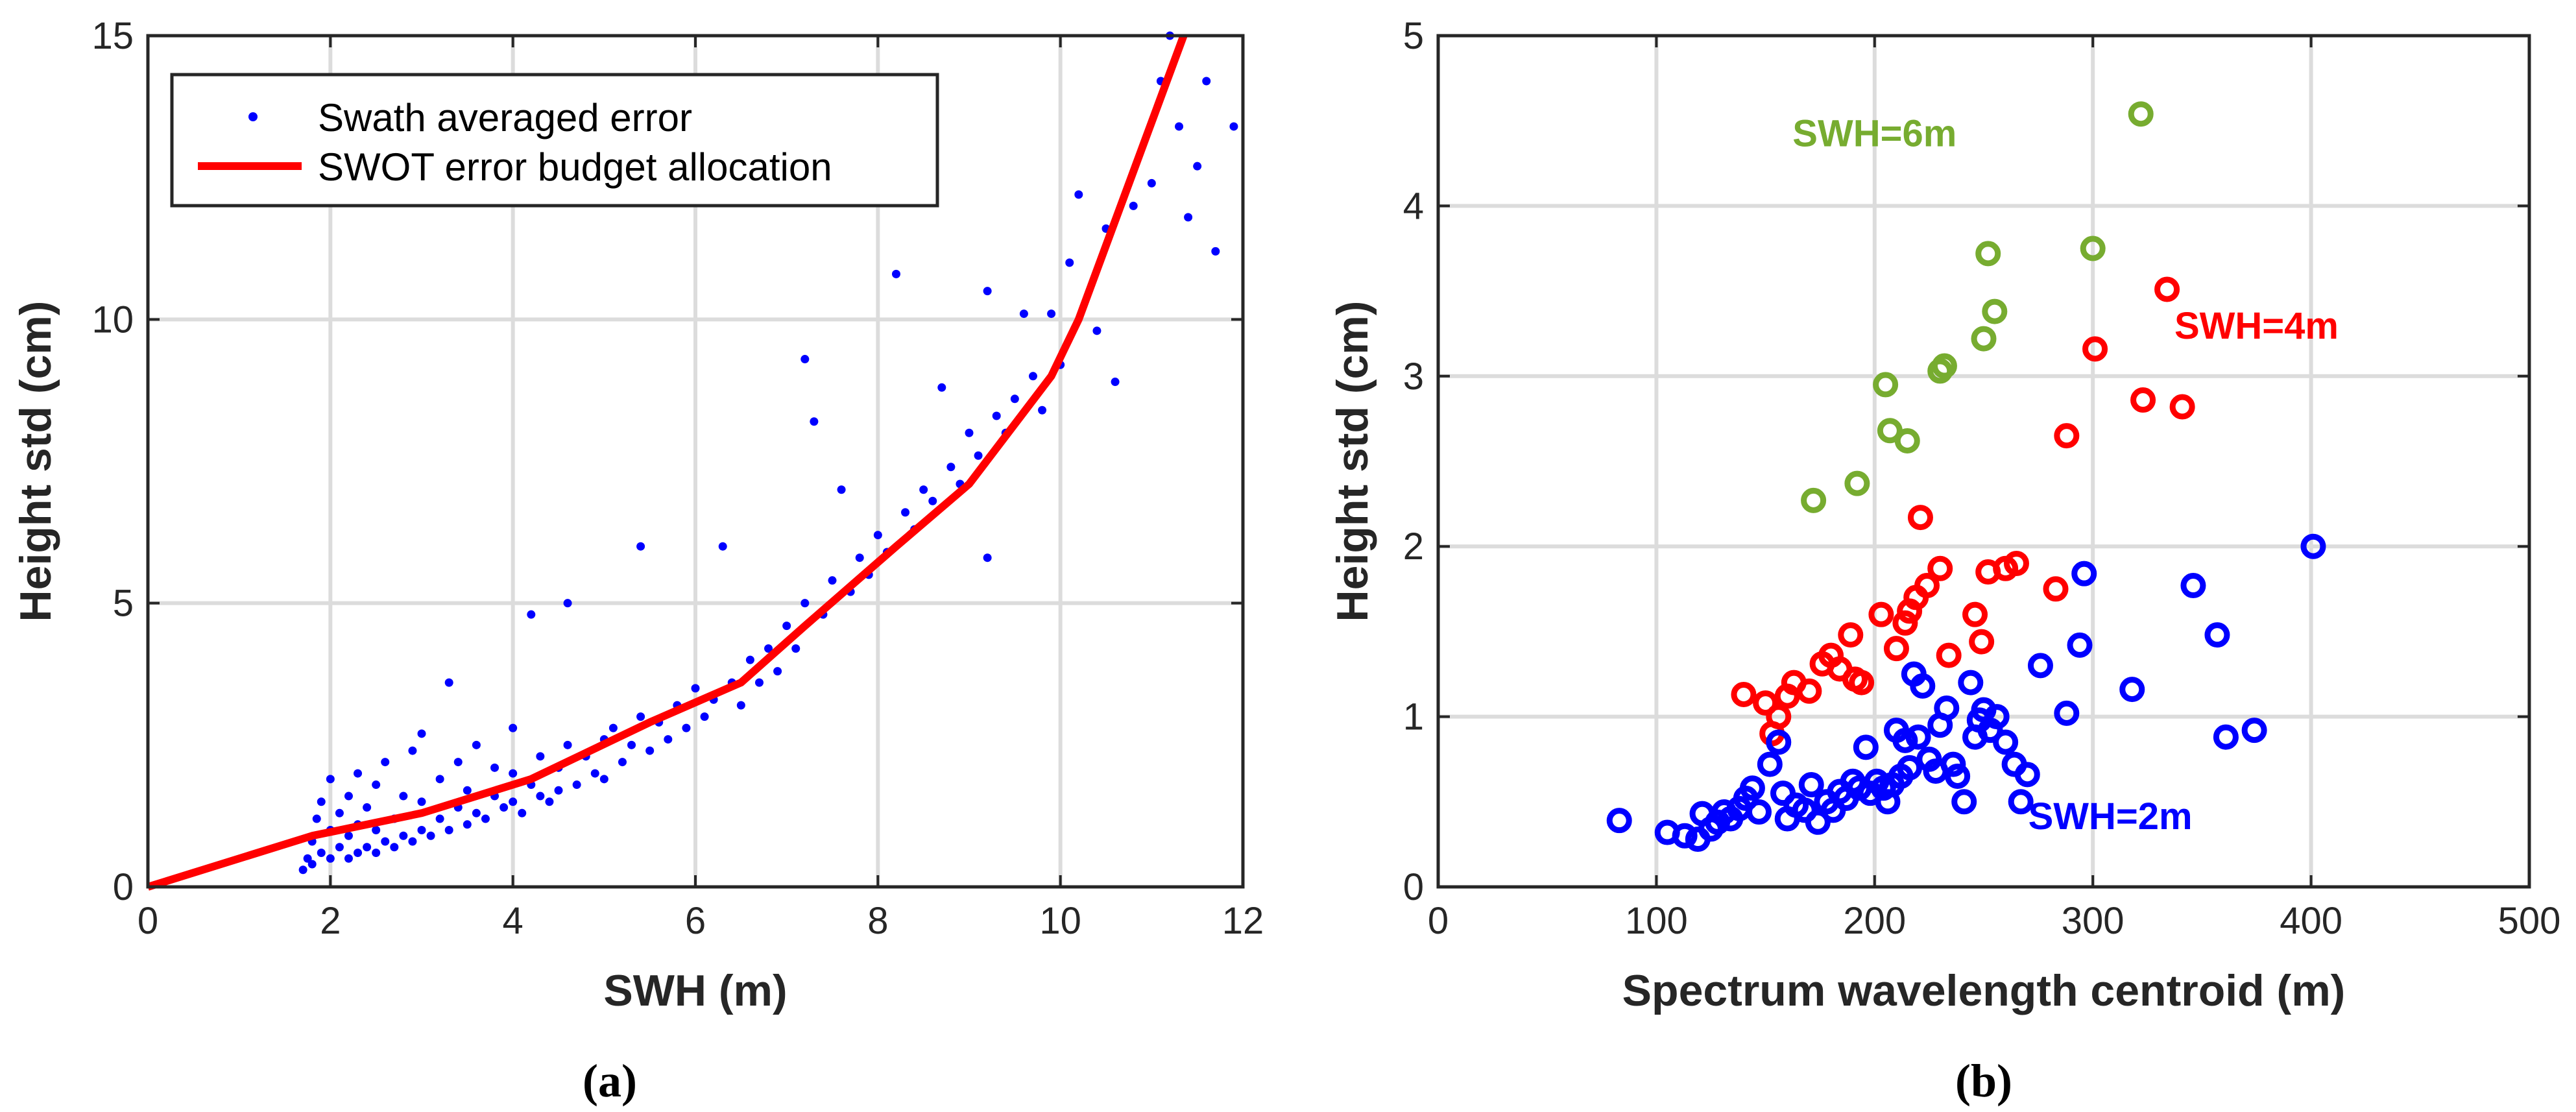 This screenshot has width=2576, height=1112. Describe the element at coordinates (1413, 717) in the screenshot. I see `y-tick-label: 1` at that location.